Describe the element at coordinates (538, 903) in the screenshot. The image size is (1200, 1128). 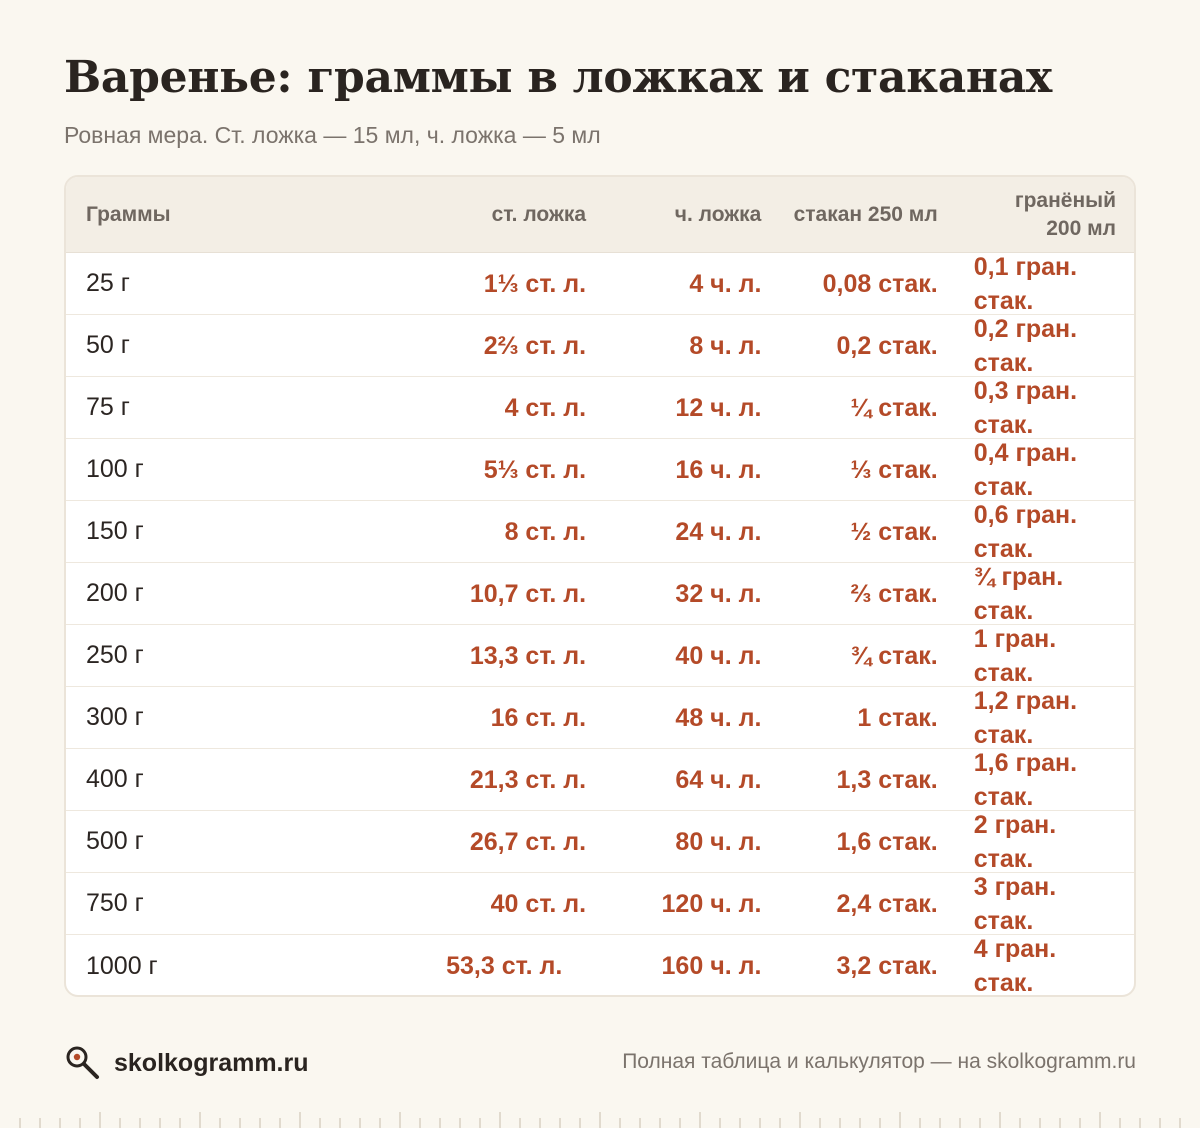
I see `cell-tablespoon: 40 ст. л.` at that location.